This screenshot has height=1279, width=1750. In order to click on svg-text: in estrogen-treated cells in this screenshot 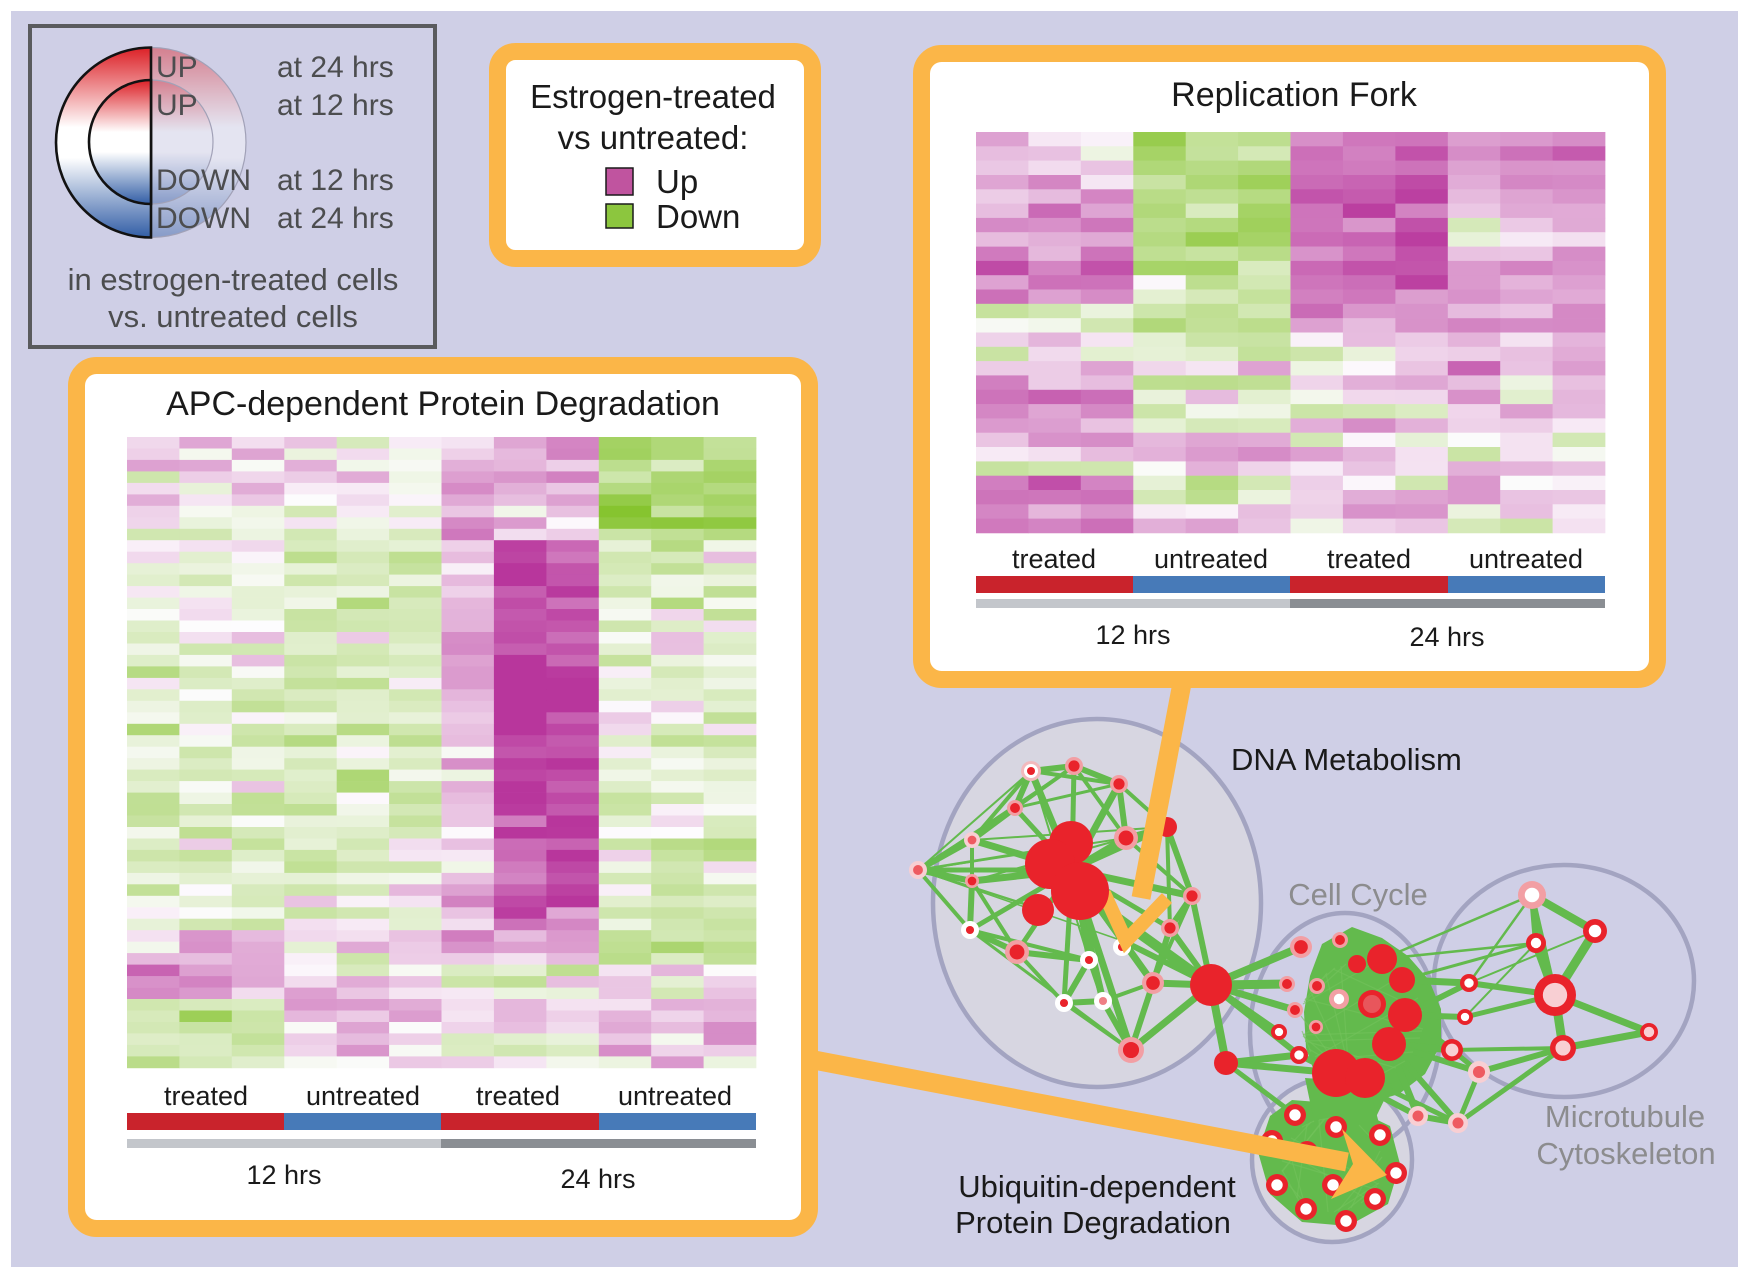, I will do `click(233, 279)`.